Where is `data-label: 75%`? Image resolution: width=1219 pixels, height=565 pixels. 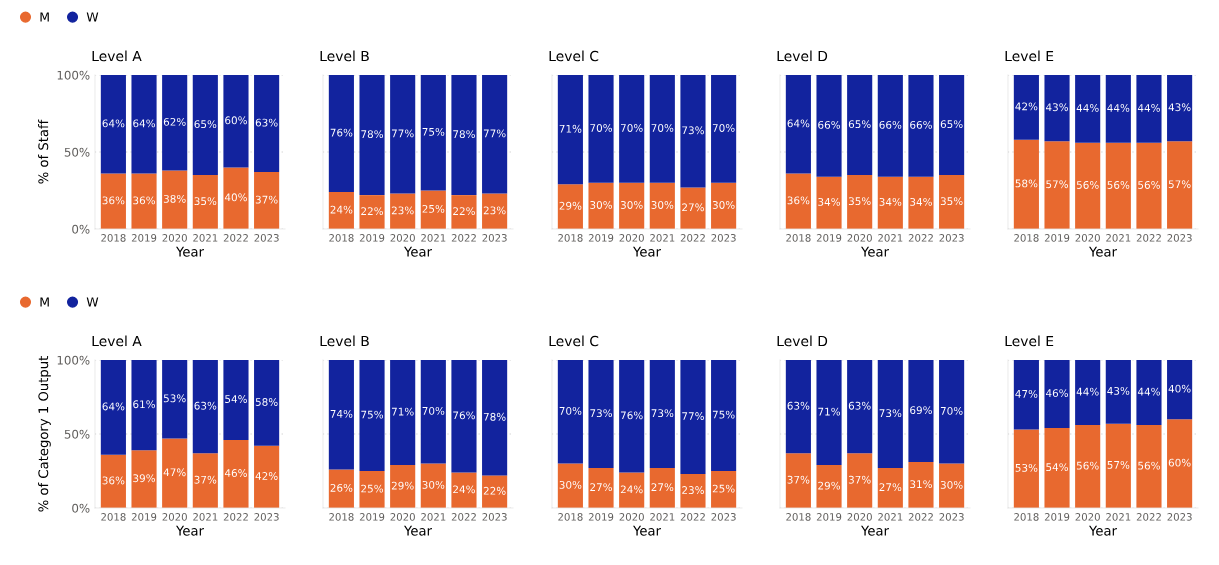
data-label: 75% is located at coordinates (723, 414).